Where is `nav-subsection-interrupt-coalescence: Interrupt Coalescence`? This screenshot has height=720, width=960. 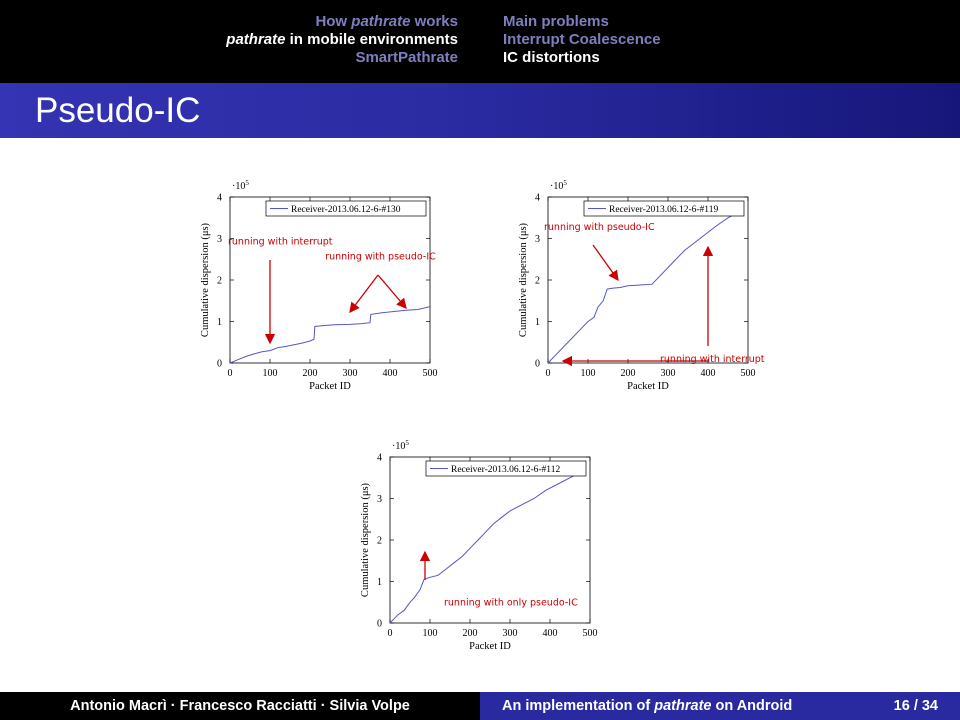
nav-subsection-interrupt-coalescence: Interrupt Coalescence is located at coordinates (582, 39).